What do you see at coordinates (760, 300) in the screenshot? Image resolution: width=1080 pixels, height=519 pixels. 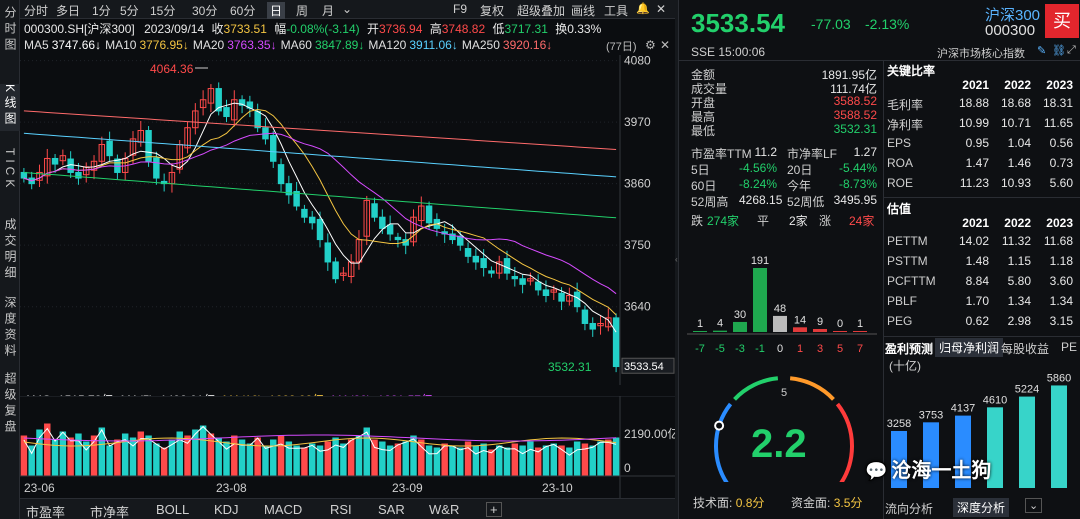 I see `dist-bar` at bounding box center [760, 300].